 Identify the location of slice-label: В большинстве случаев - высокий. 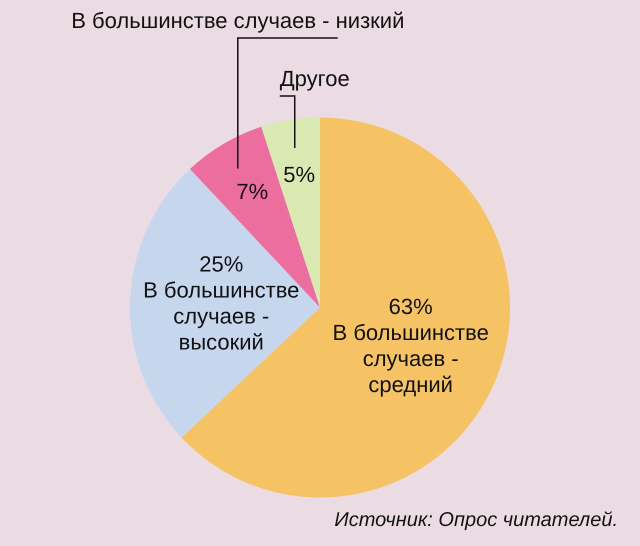
(221, 315).